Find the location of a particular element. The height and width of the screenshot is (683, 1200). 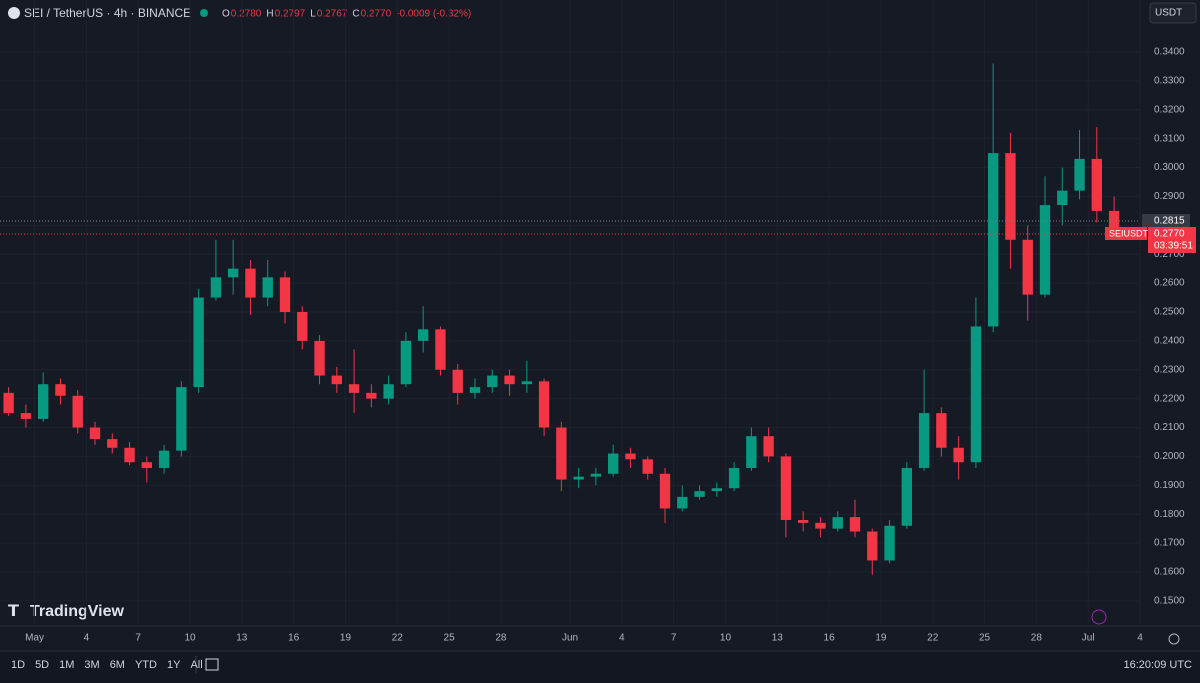

range-button: 3M is located at coordinates (91, 665).